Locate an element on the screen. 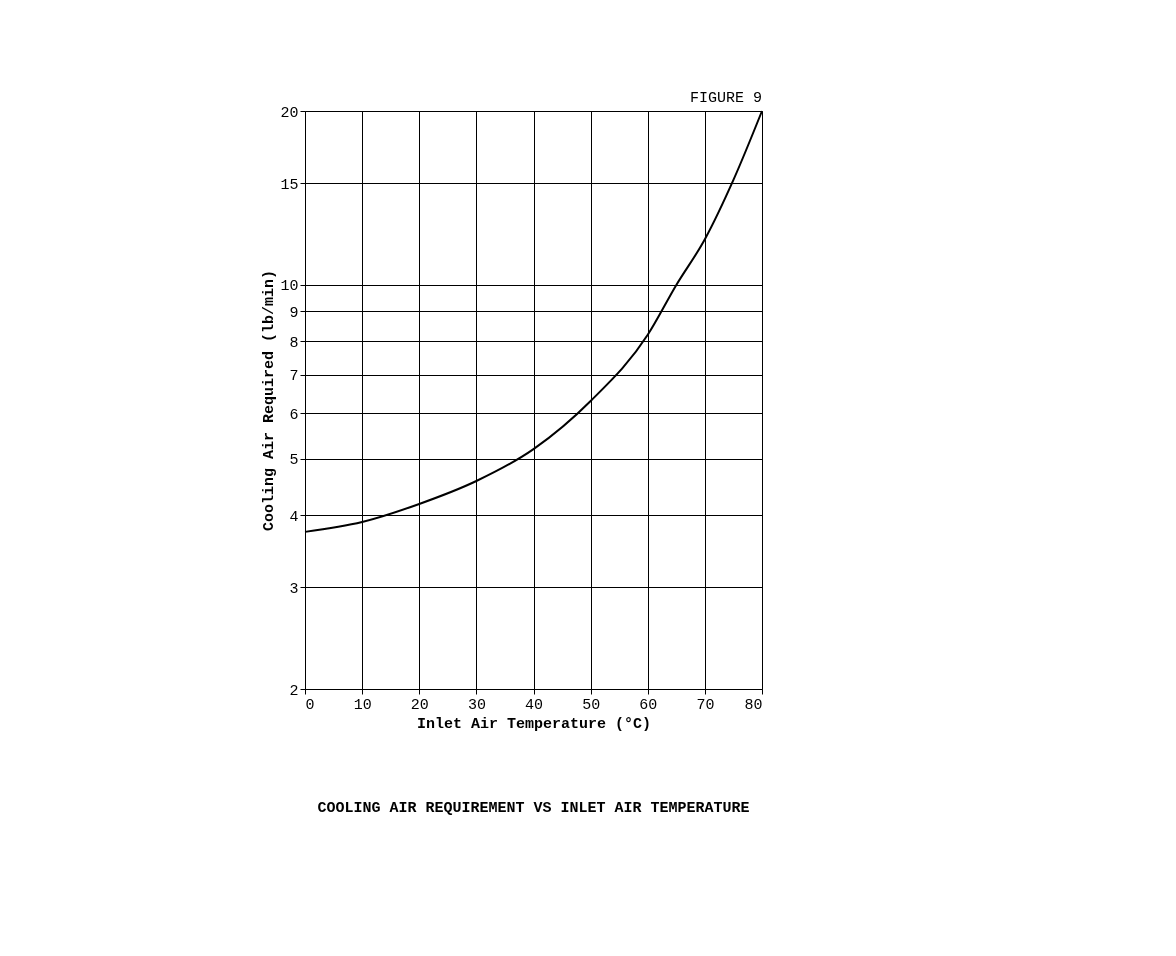 This screenshot has width=1176, height=956. x-tick-label: 70 is located at coordinates (705, 705).